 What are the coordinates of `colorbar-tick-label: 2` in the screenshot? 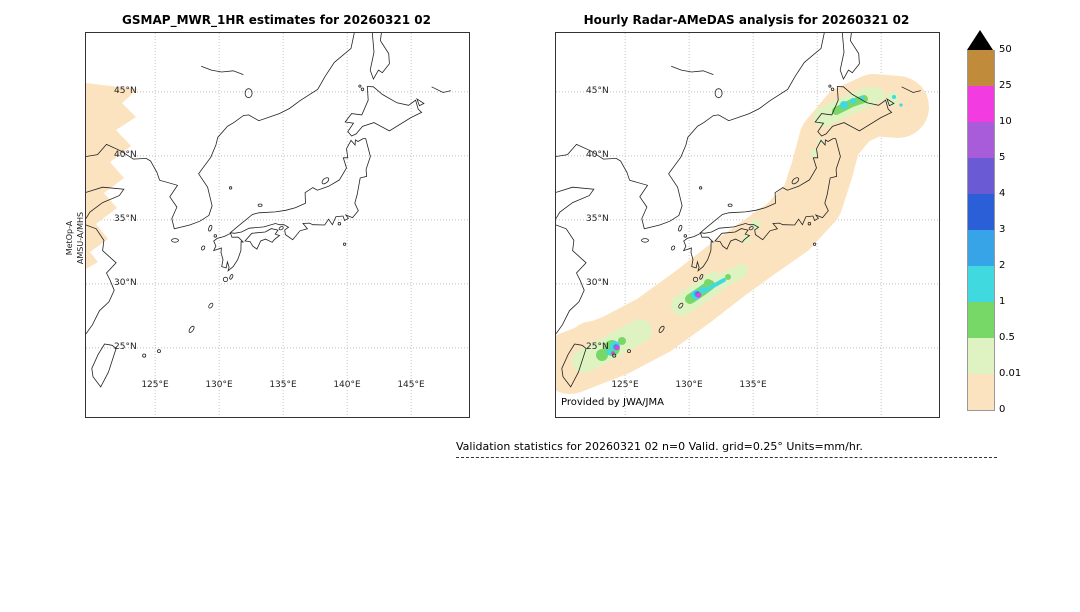 It's located at (1002, 265).